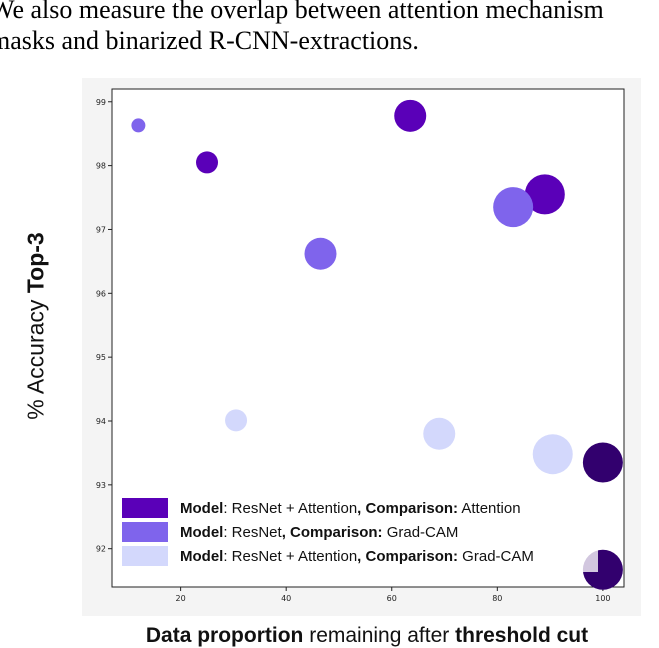 Image resolution: width=659 pixels, height=648 pixels. What do you see at coordinates (101, 229) in the screenshot?
I see `y-tick-label: 97` at bounding box center [101, 229].